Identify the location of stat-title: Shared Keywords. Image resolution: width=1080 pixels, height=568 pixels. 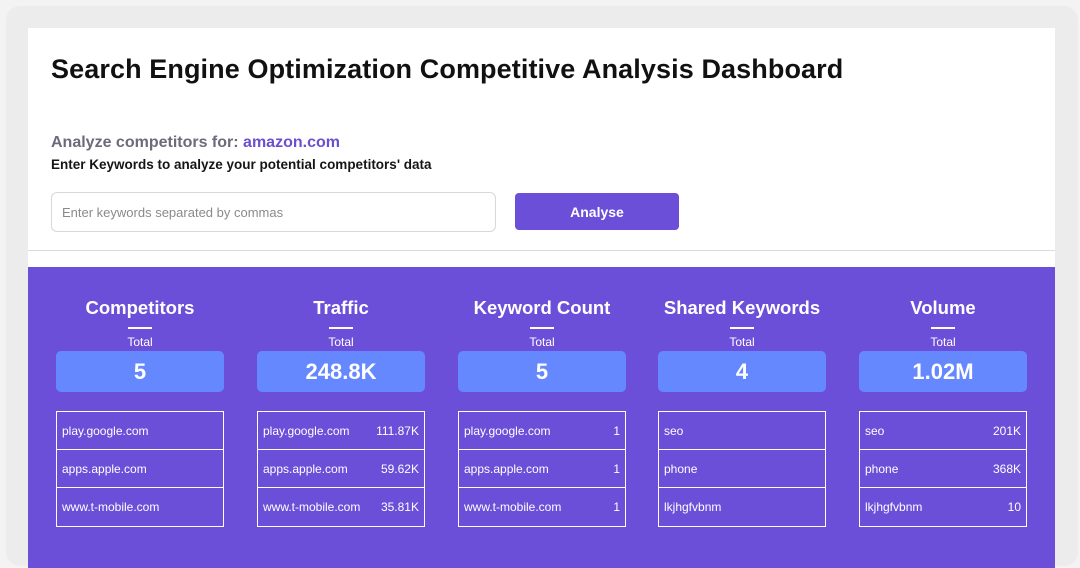
(742, 307).